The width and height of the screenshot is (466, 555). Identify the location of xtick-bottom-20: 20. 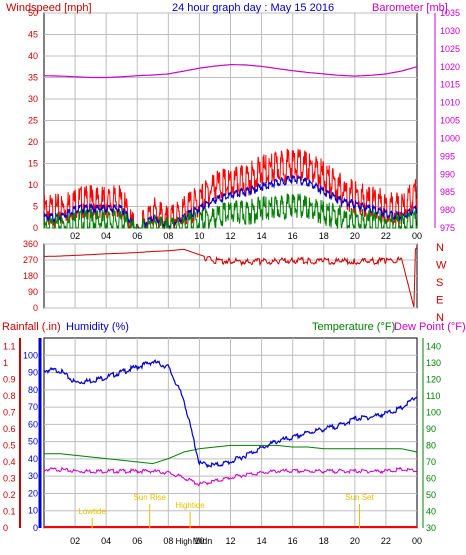
(355, 541).